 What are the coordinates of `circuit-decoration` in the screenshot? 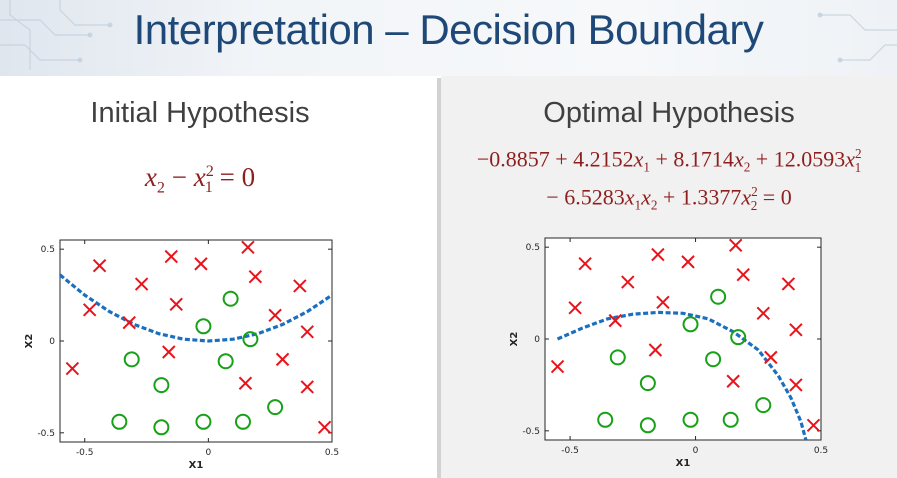 It's located at (448, 35).